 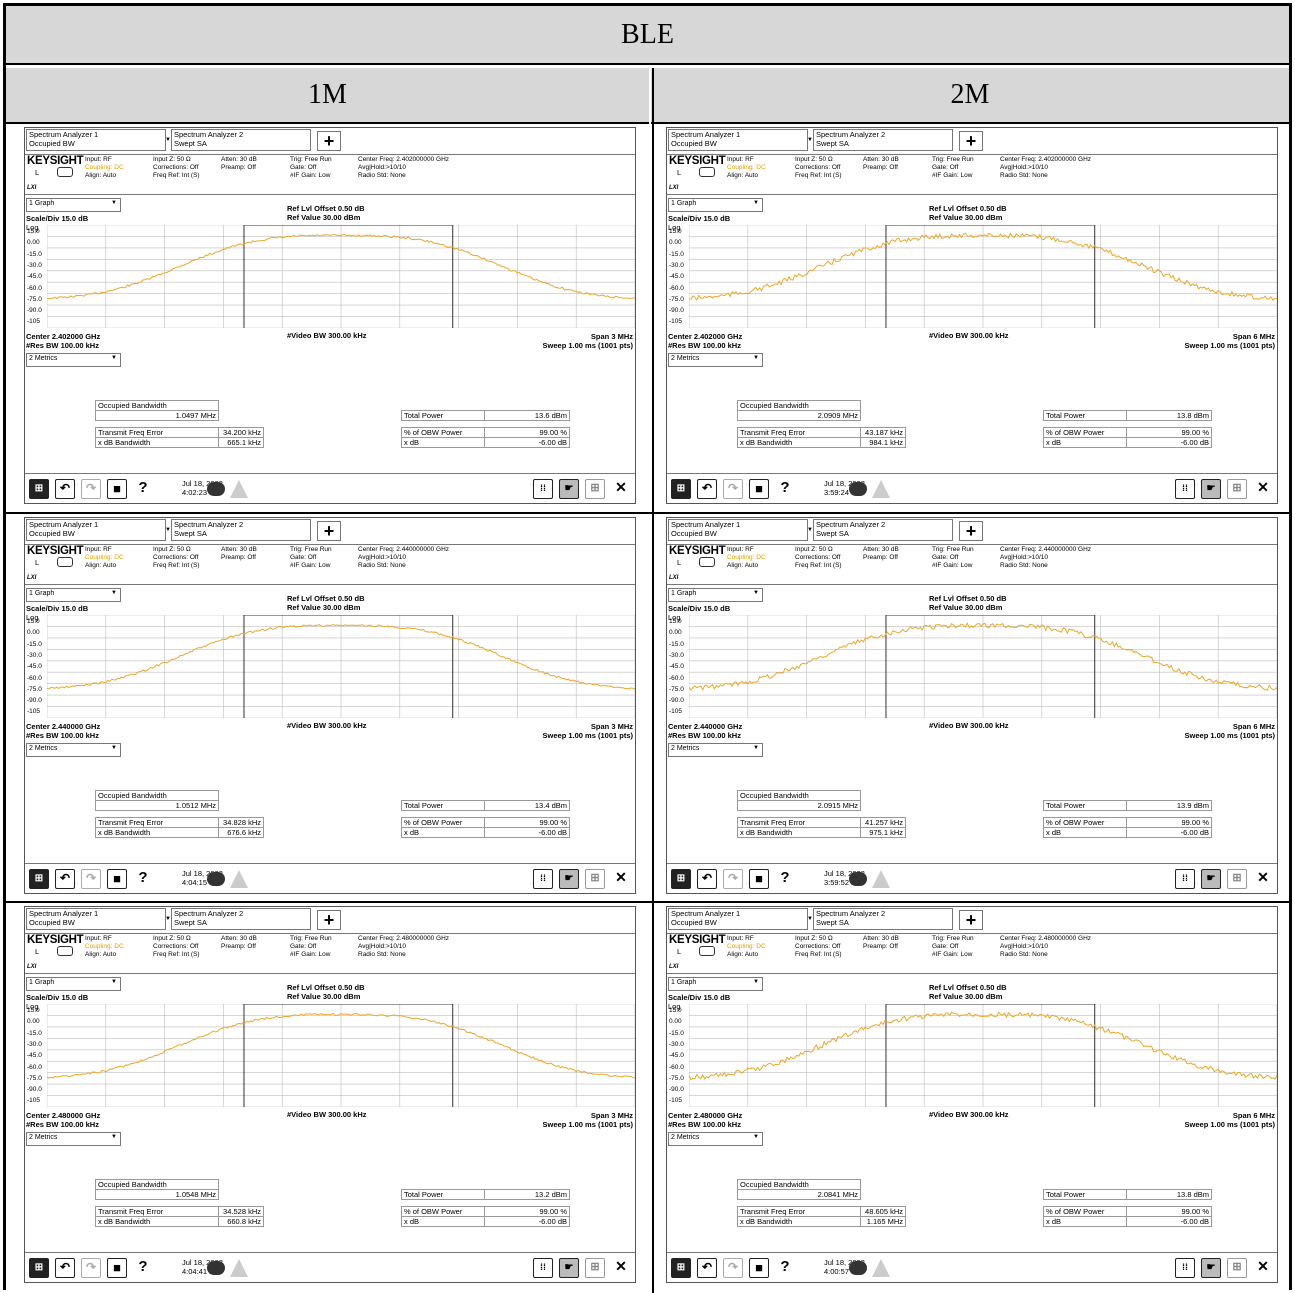 What do you see at coordinates (168, 140) in the screenshot?
I see `chevron-down-icon: ▼` at bounding box center [168, 140].